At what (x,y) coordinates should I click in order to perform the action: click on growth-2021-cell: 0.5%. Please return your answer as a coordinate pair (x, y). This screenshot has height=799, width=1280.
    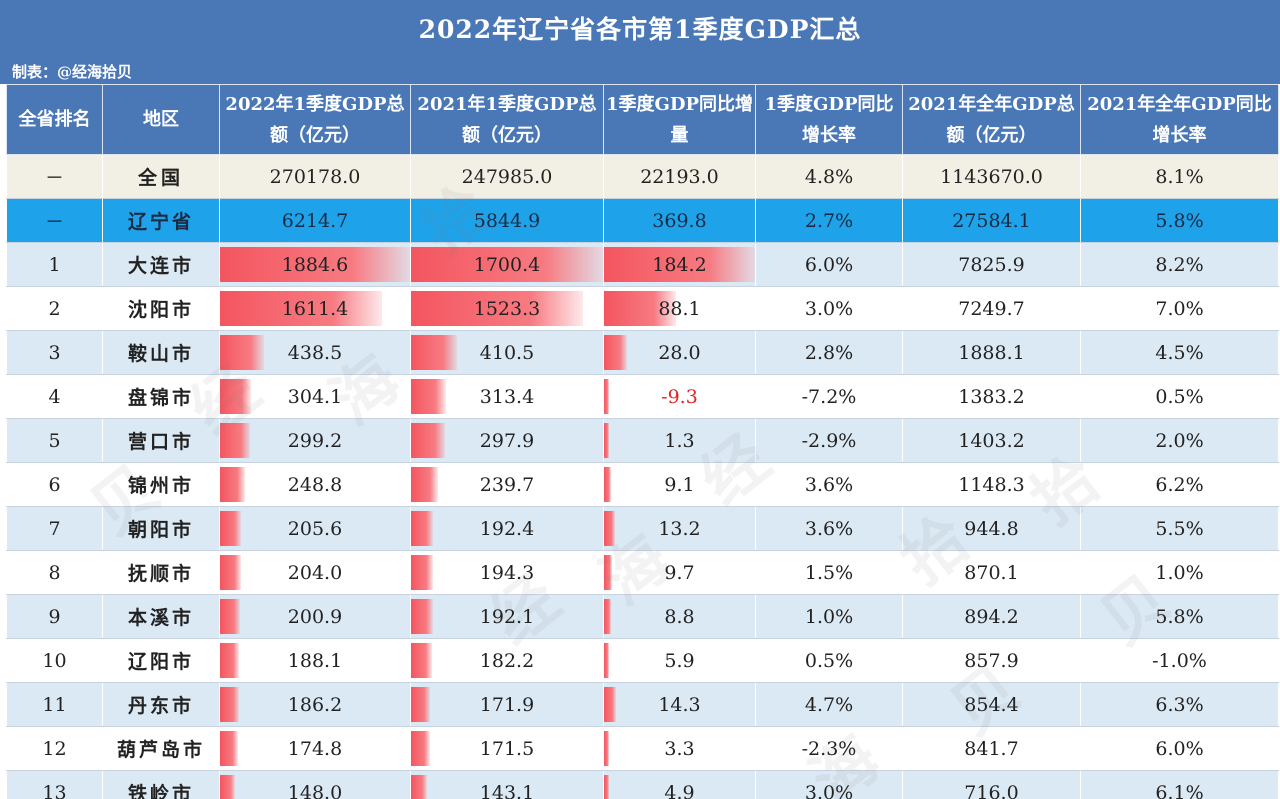
    Looking at the image, I should click on (1179, 396).